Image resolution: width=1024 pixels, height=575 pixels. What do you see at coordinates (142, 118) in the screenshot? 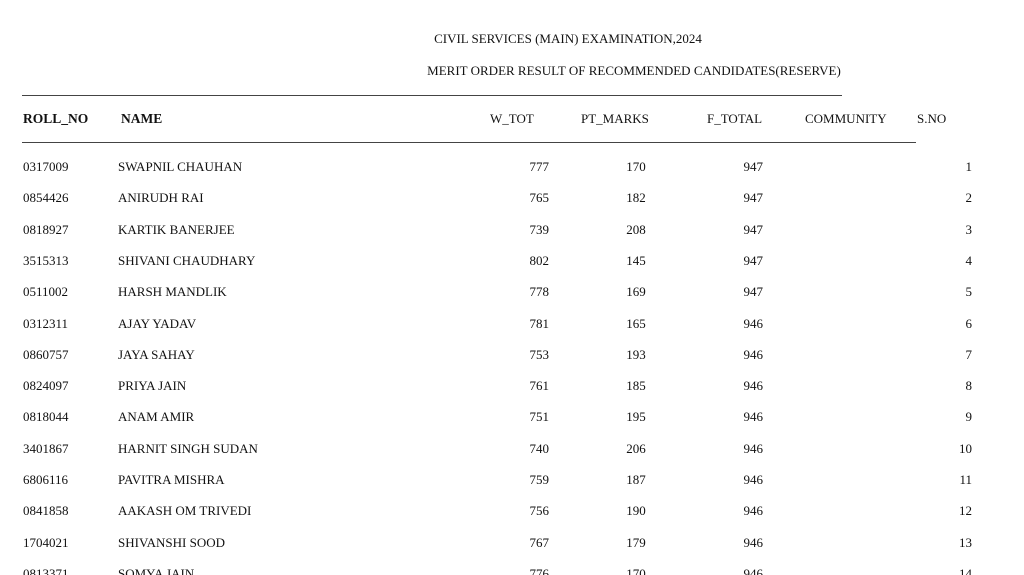
I see `column-header: NAME` at bounding box center [142, 118].